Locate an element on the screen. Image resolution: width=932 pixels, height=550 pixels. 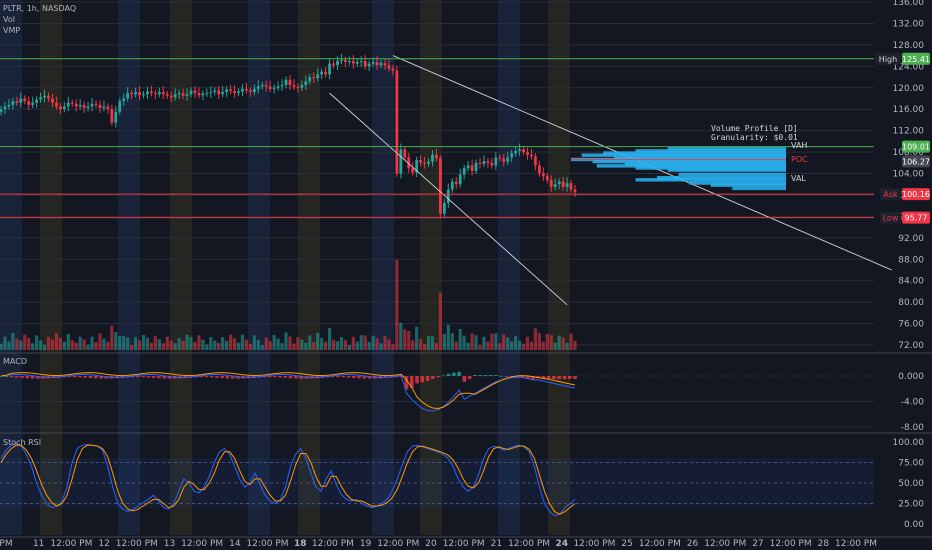
price-tag-value: 109.01 is located at coordinates (916, 147).